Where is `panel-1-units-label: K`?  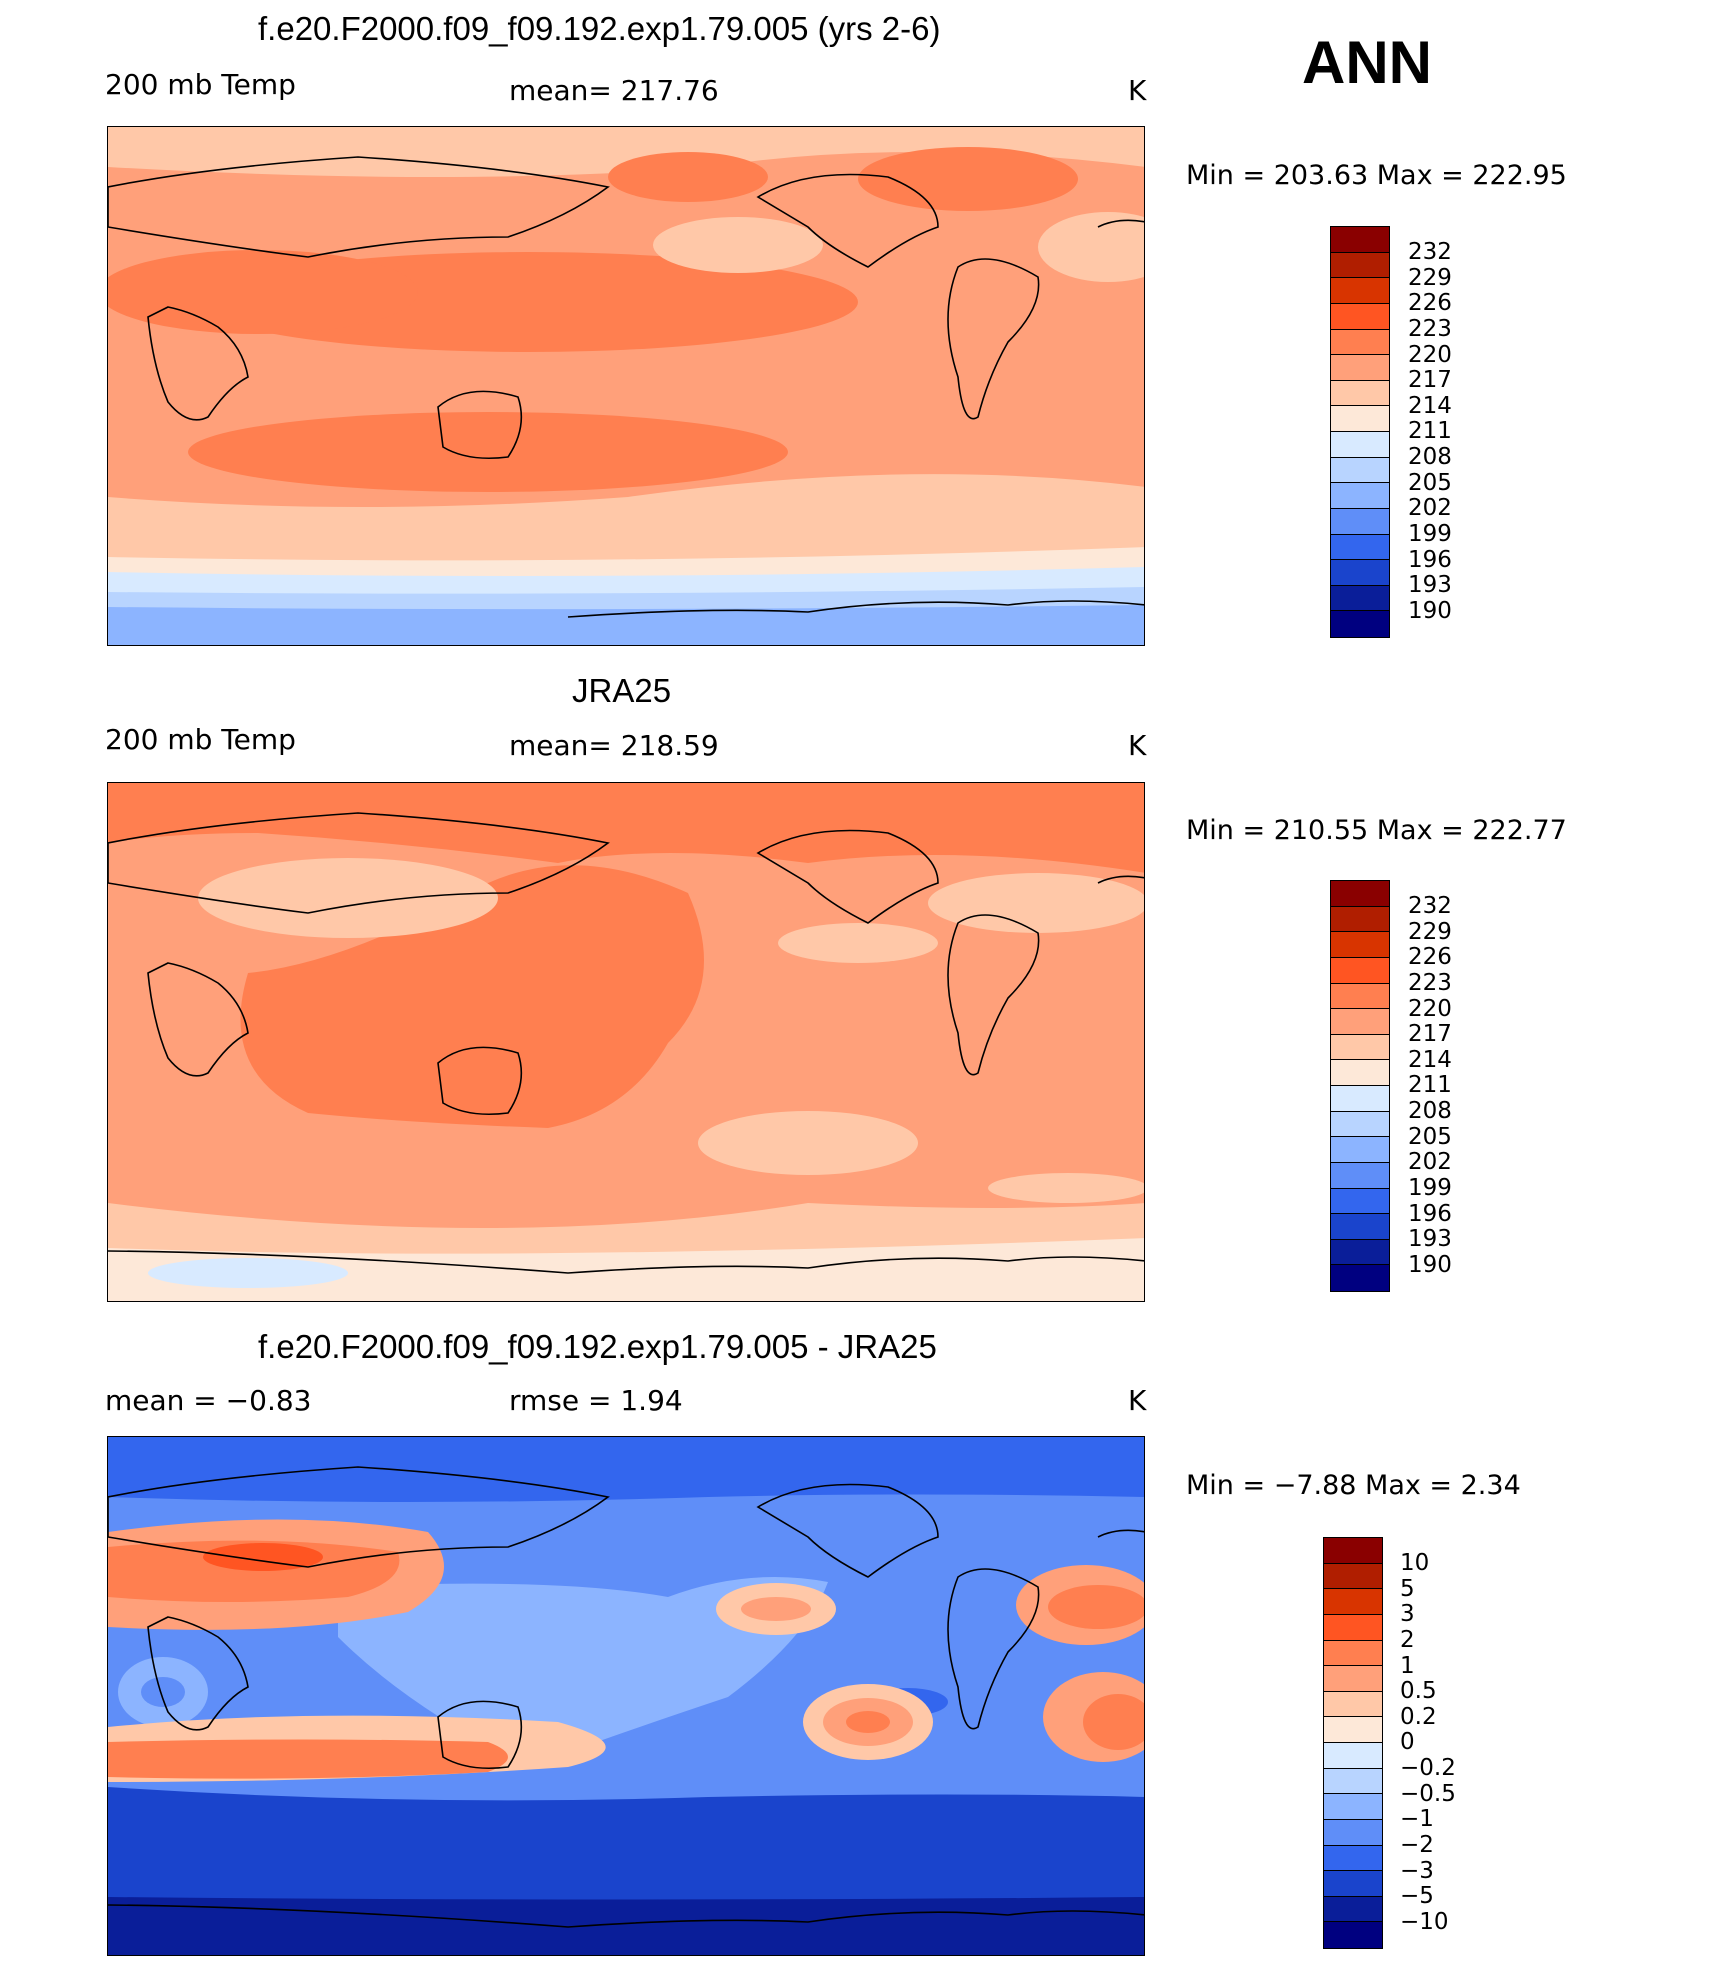
panel-1-units-label: K is located at coordinates (1137, 90).